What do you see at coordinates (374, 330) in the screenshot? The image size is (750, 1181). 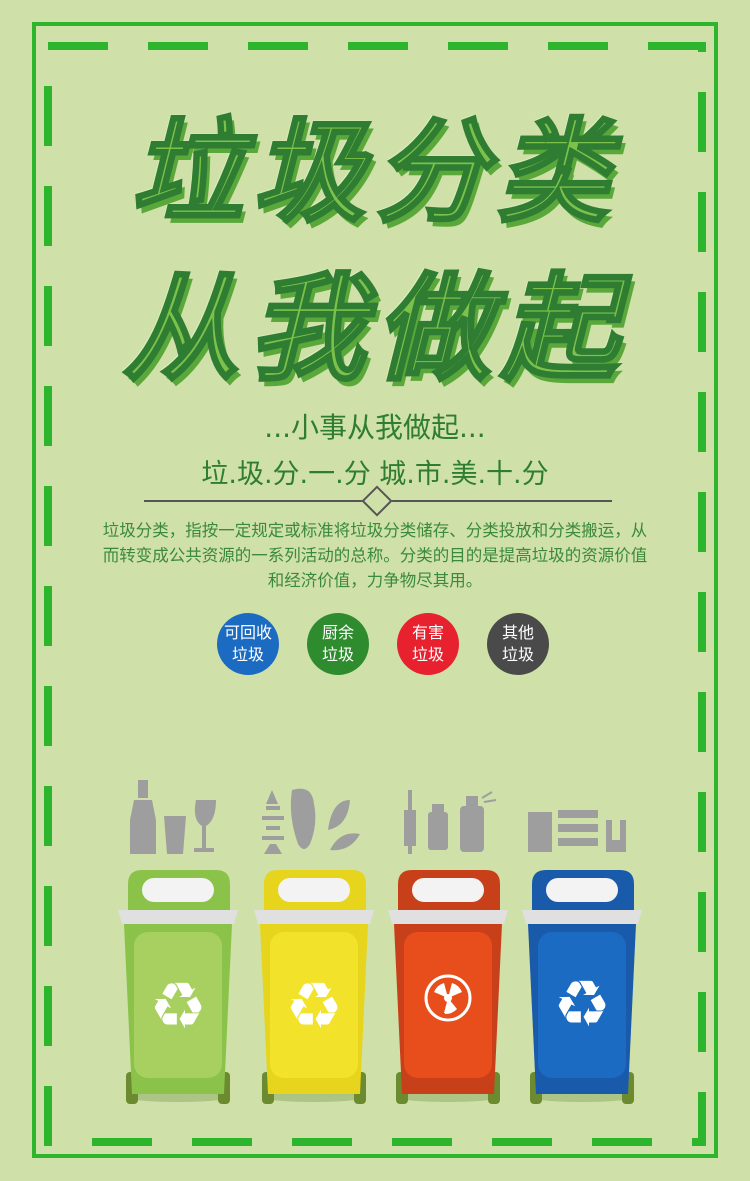 I see `title-line-2: 从我做起` at bounding box center [374, 330].